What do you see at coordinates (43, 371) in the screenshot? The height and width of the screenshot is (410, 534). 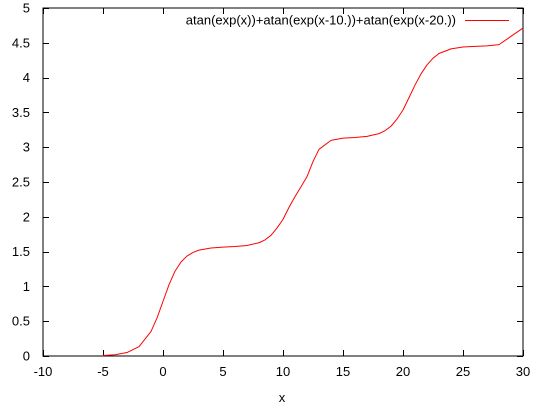 I see `x-tick-label: -10` at bounding box center [43, 371].